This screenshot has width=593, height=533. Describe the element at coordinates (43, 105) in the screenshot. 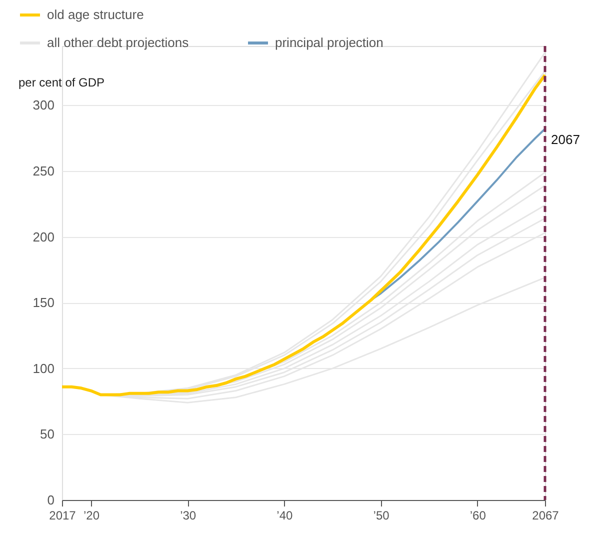

I see `y-tick-label: 300` at that location.